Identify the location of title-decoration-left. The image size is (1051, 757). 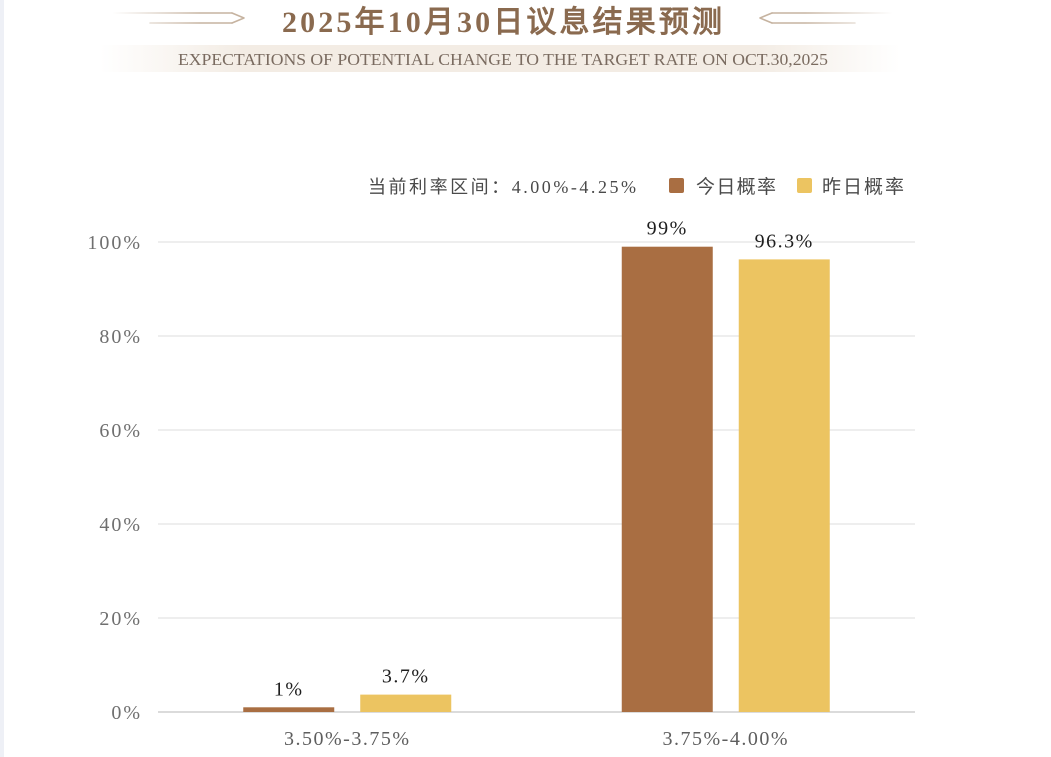
(178, 18).